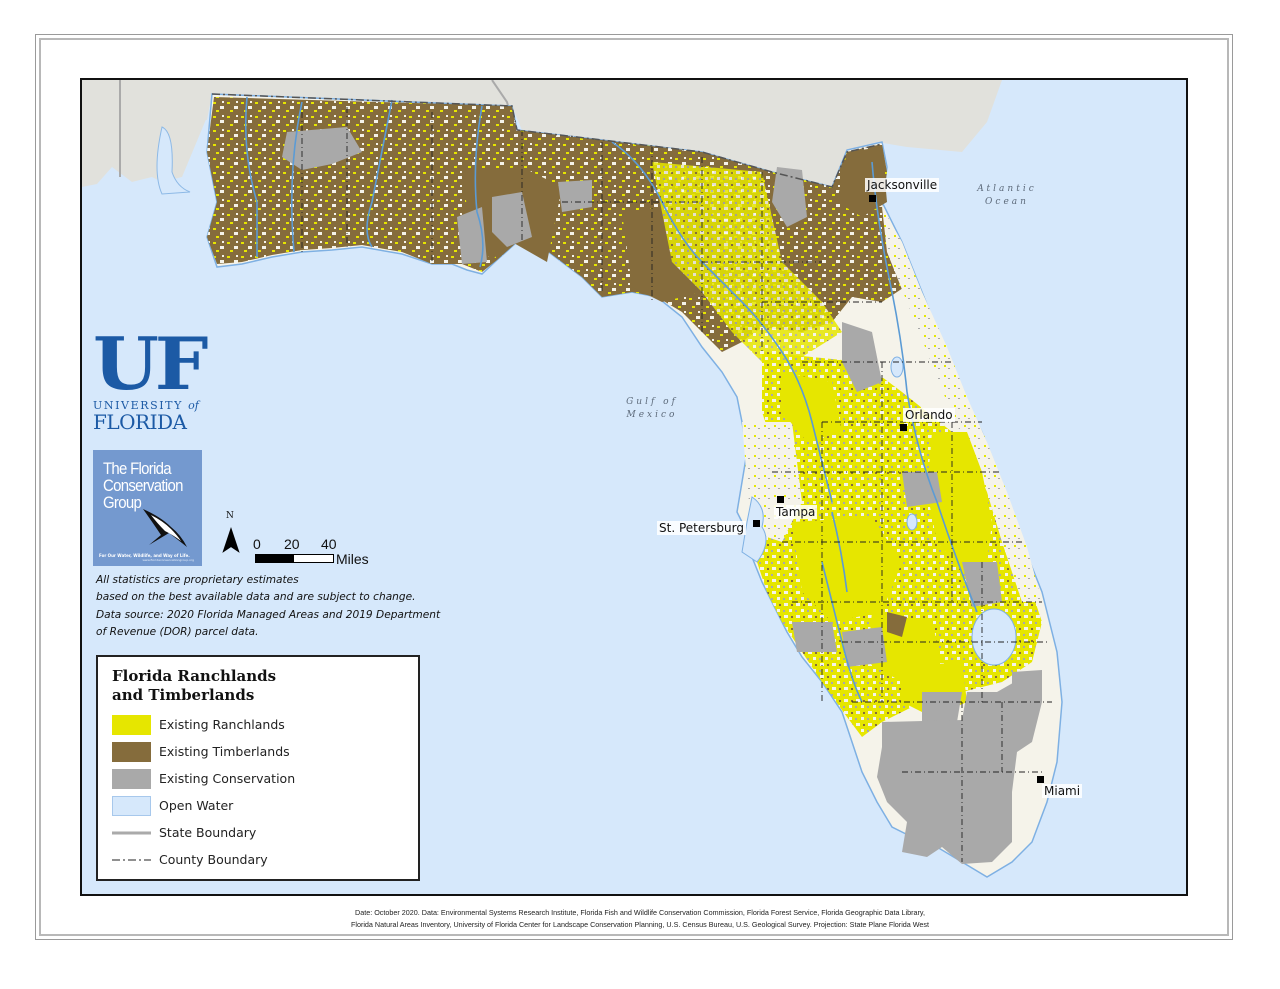 The height and width of the screenshot is (989, 1280). I want to click on scale-bar, so click(294, 558).